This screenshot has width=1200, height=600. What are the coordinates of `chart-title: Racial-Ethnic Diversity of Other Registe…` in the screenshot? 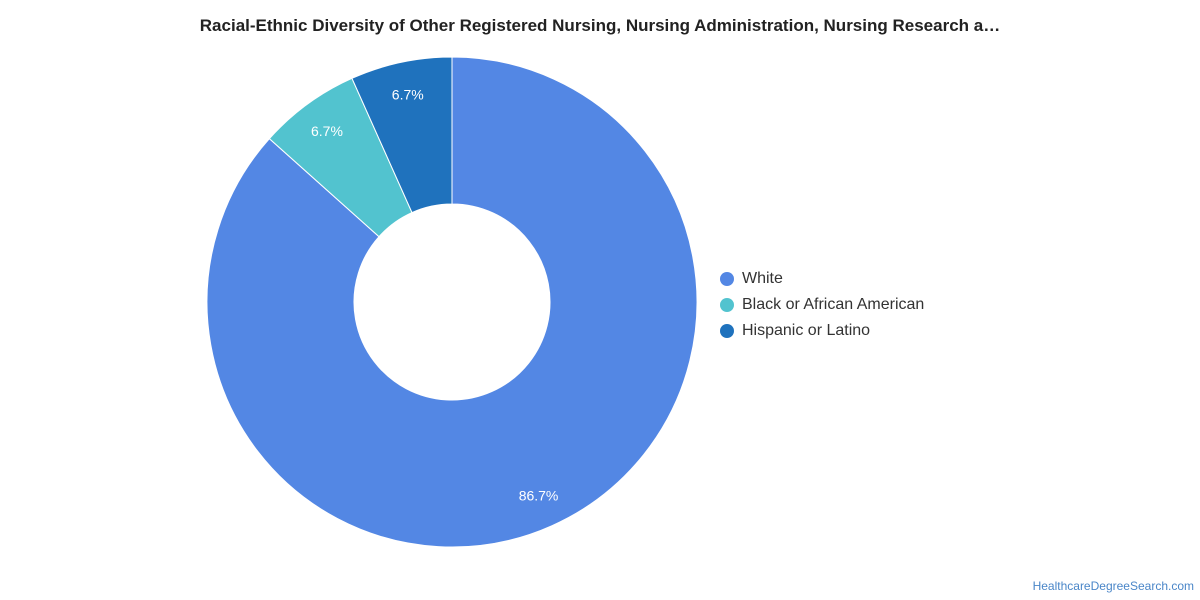 It's located at (600, 25).